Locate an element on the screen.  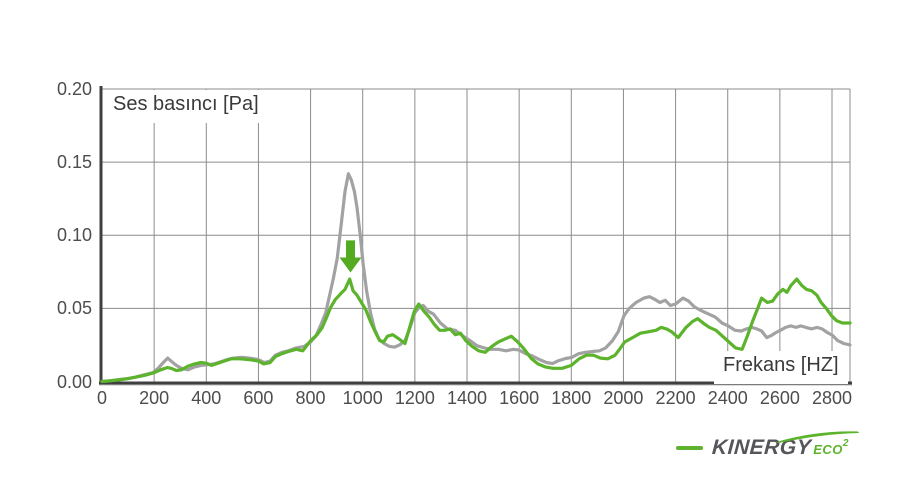
logo-swoosh-icon is located at coordinates (818, 437).